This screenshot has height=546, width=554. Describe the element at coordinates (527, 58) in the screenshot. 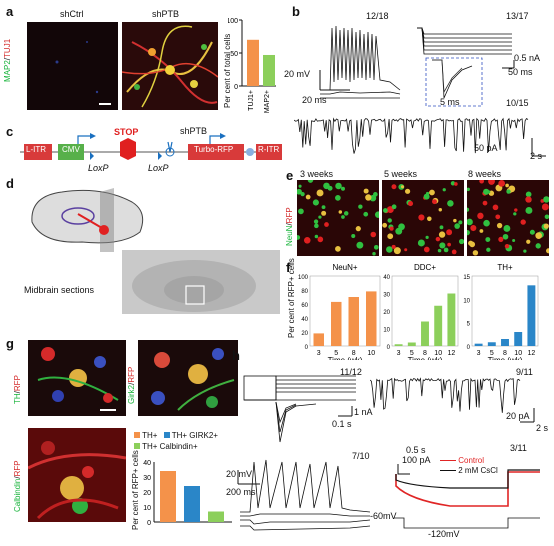

I see `scale-0-5na: 0.5 nA` at that location.